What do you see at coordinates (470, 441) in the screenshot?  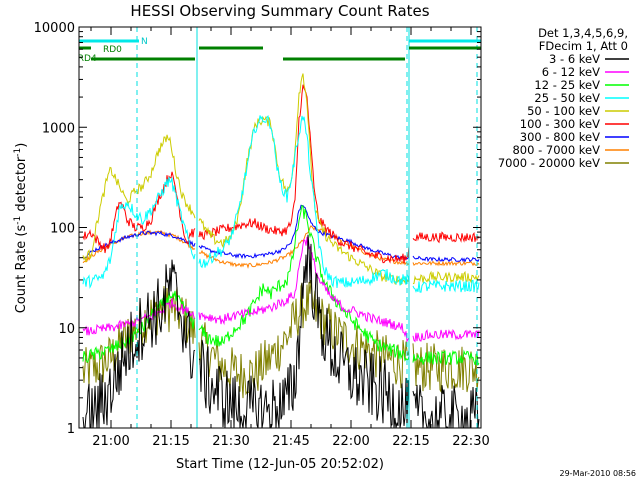 I see `x-tick-label-7: 22:30` at bounding box center [470, 441].